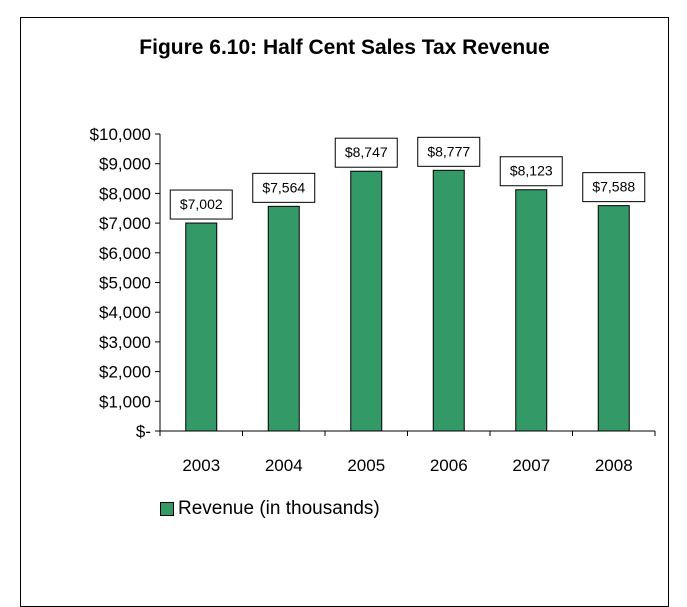 This screenshot has height=607, width=687. Describe the element at coordinates (531, 465) in the screenshot. I see `x-tick-label: 2007` at that location.